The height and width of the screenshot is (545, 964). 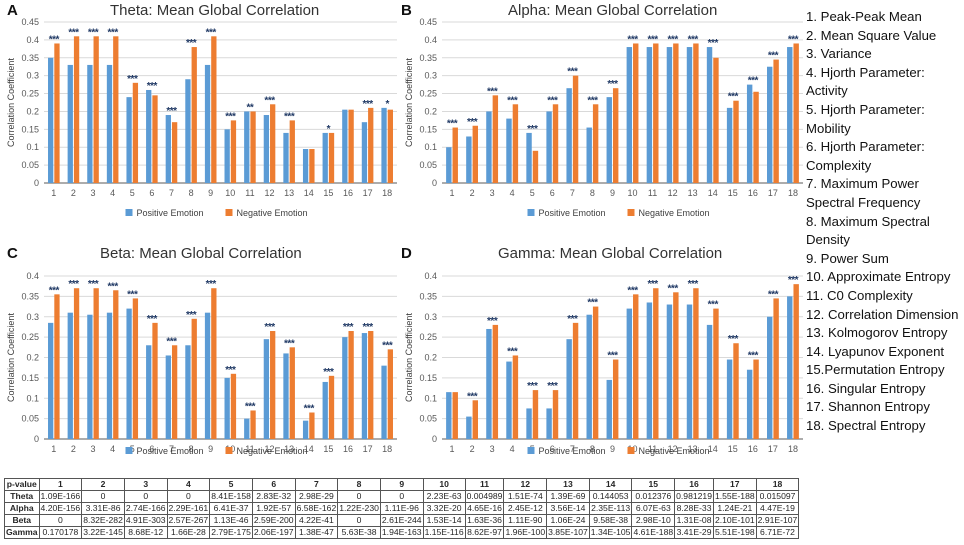 What do you see at coordinates (631, 450) in the screenshot?
I see `legend-swatch-negative` at bounding box center [631, 450].